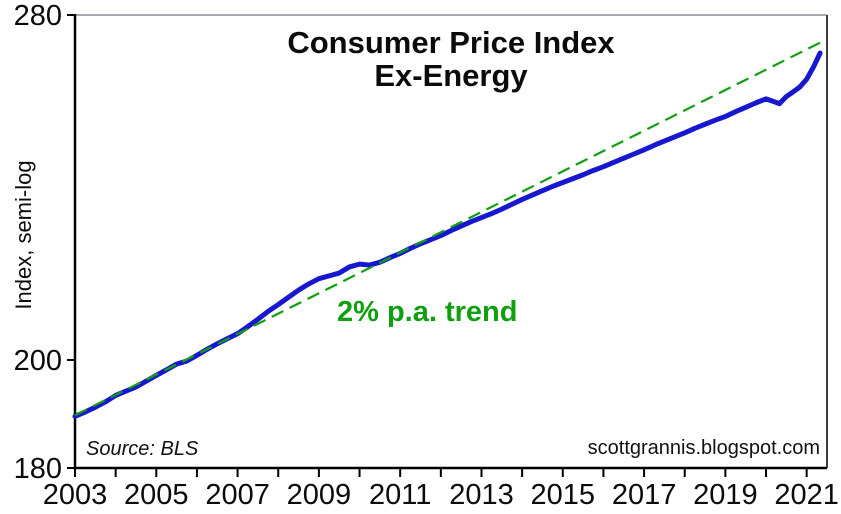 The image size is (841, 514). What do you see at coordinates (451, 75) in the screenshot?
I see `chart-title-line2: Ex-Energy` at bounding box center [451, 75].